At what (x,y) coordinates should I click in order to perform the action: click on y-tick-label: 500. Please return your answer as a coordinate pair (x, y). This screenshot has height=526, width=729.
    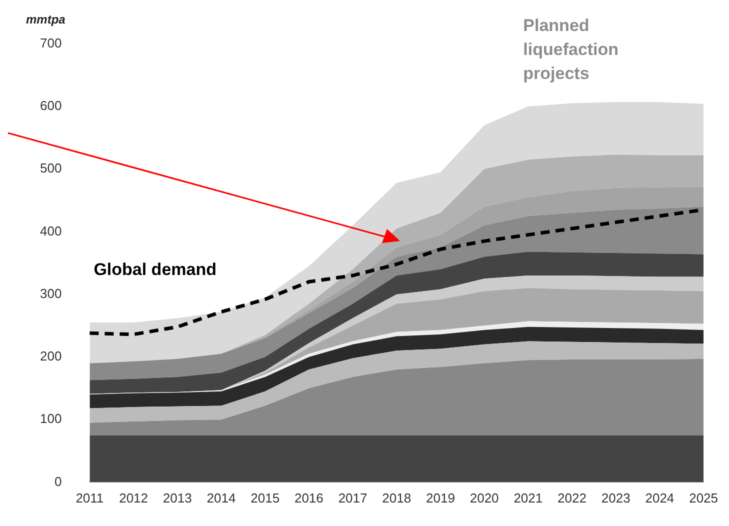
    Looking at the image, I should click on (51, 168).